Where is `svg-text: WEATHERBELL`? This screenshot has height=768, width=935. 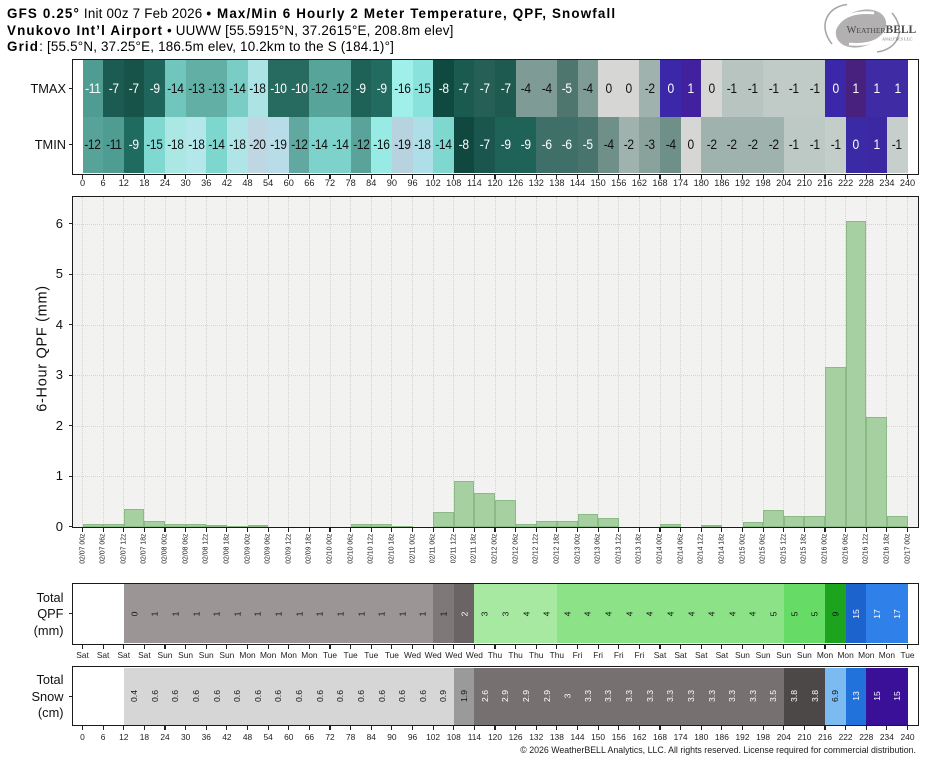
svg-text: WEATHERBELL is located at coordinates (882, 30).